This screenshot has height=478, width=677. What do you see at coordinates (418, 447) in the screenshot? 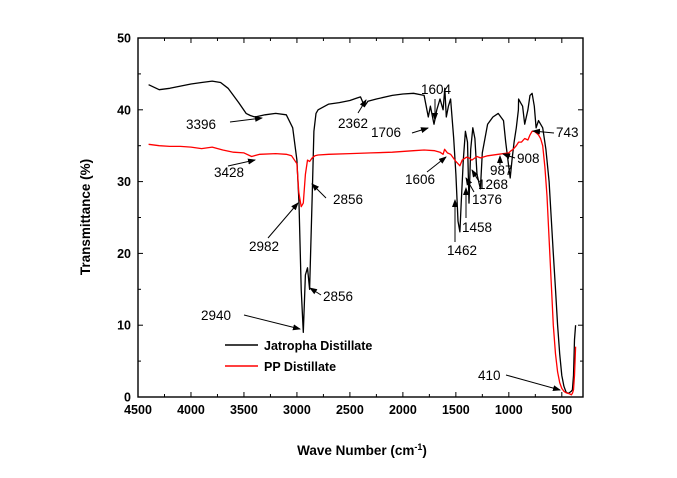
I see `x-axis-label-sup: -1` at bounding box center [418, 447].